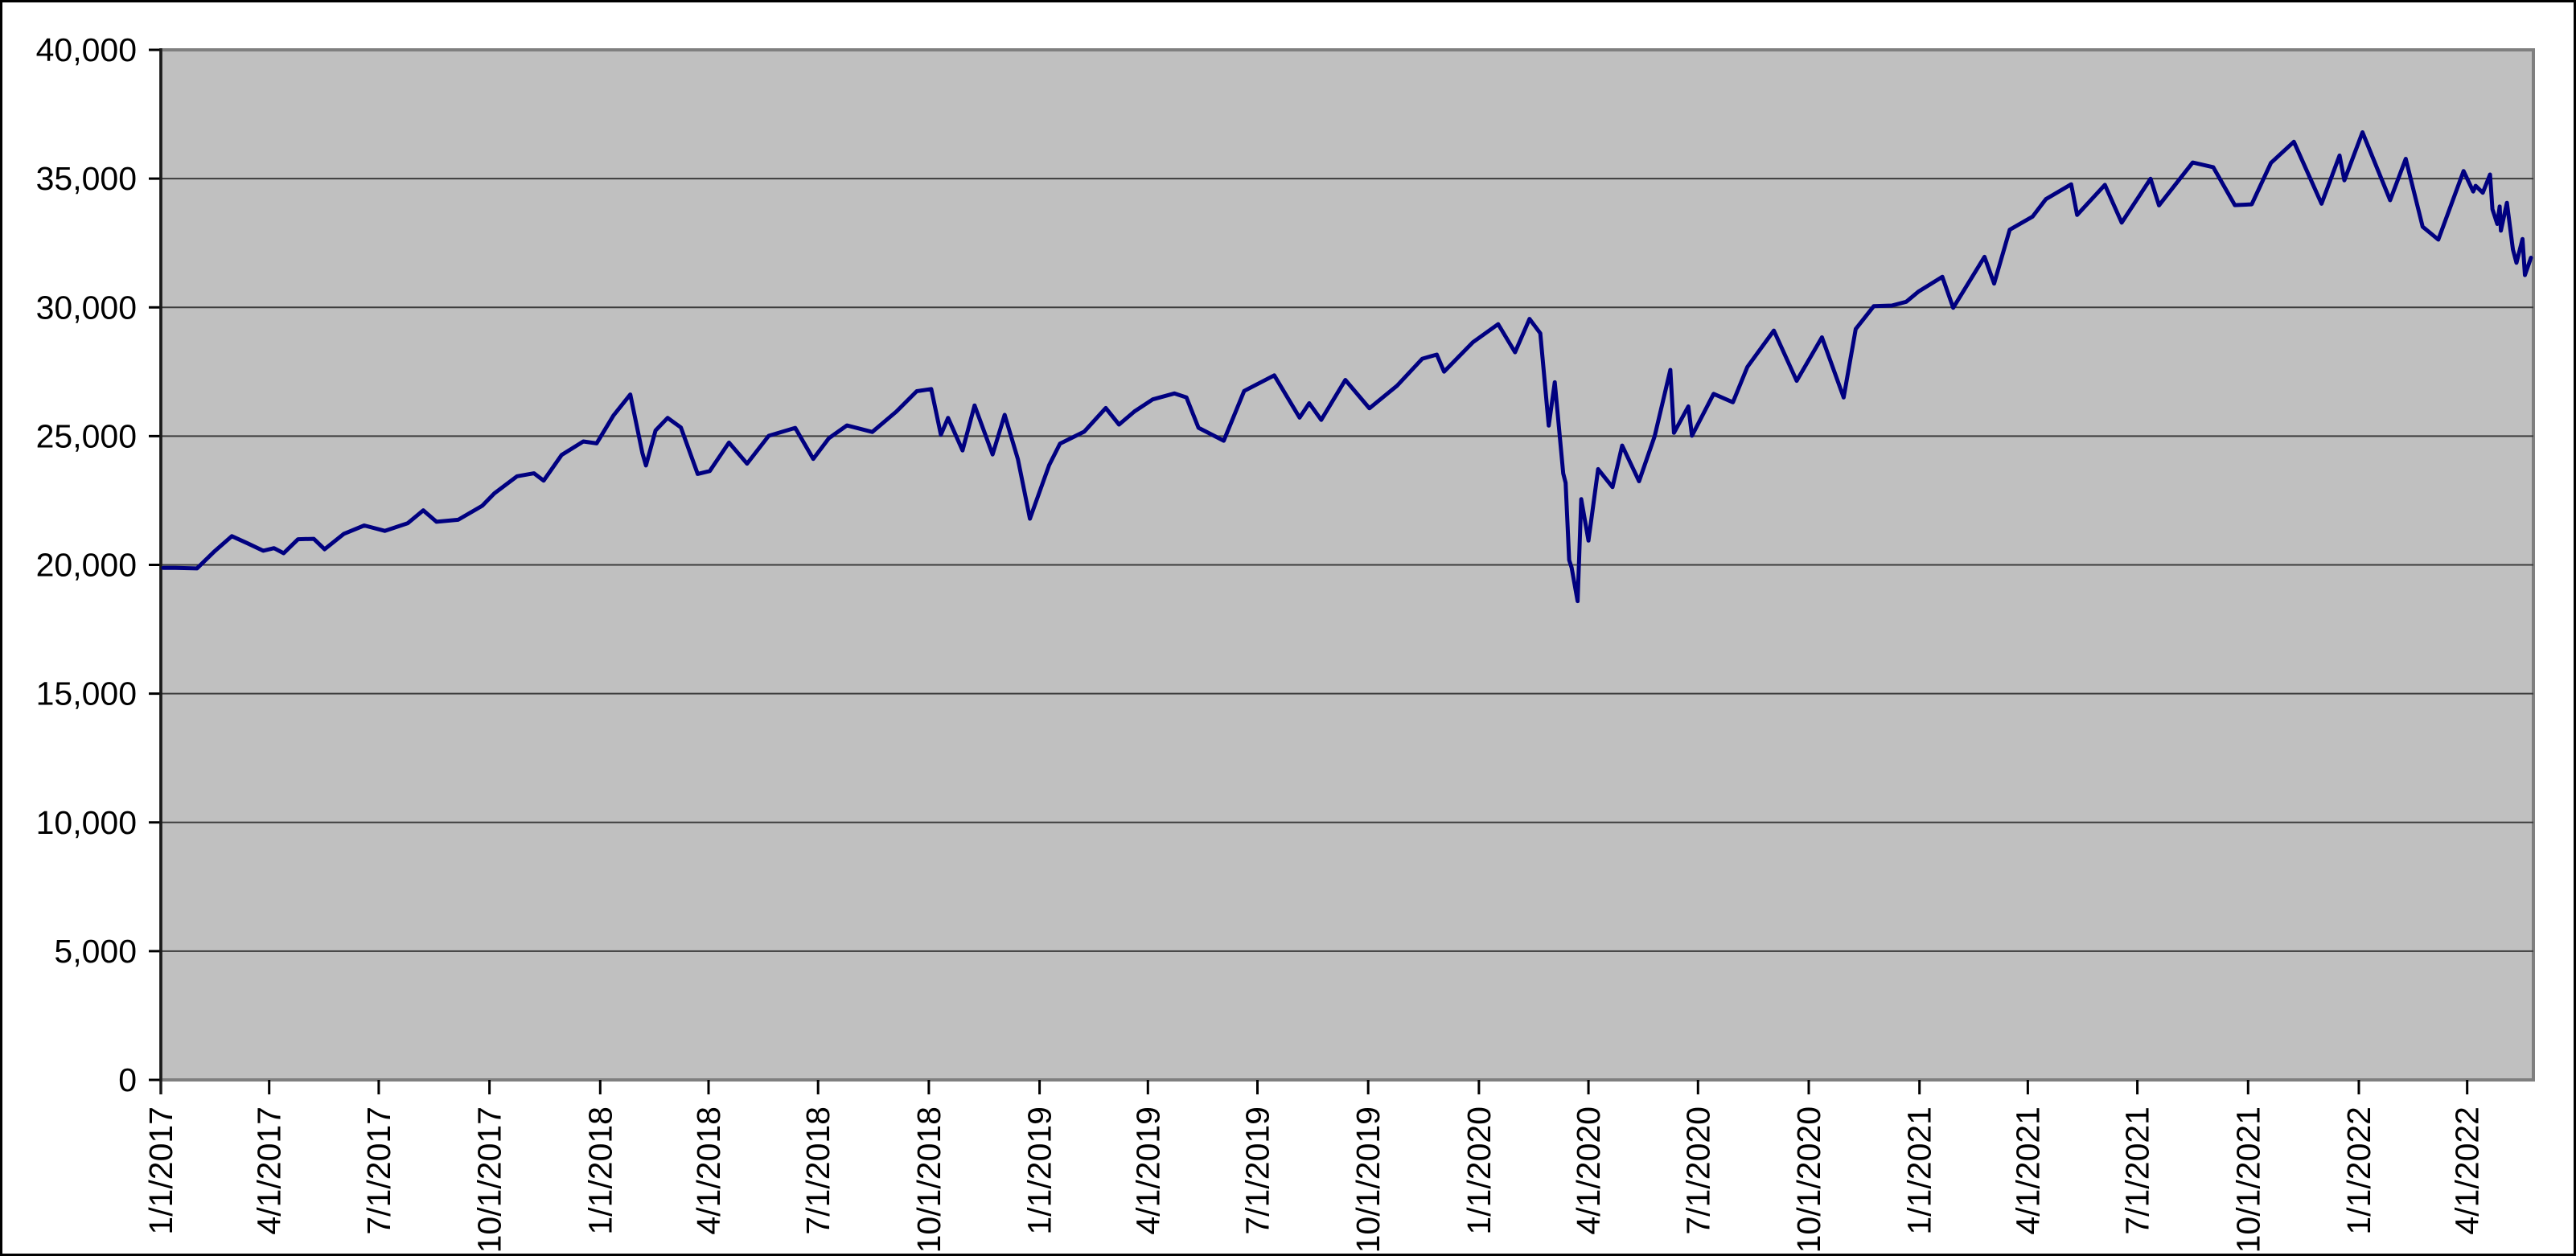  Describe the element at coordinates (817, 1170) in the screenshot. I see `x-axis-label: 7/1/2018` at that location.